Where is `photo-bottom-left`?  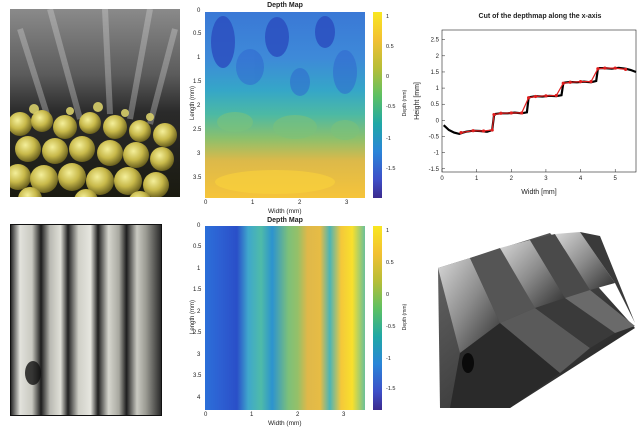
photo-bottom-left is located at coordinates (86, 320).